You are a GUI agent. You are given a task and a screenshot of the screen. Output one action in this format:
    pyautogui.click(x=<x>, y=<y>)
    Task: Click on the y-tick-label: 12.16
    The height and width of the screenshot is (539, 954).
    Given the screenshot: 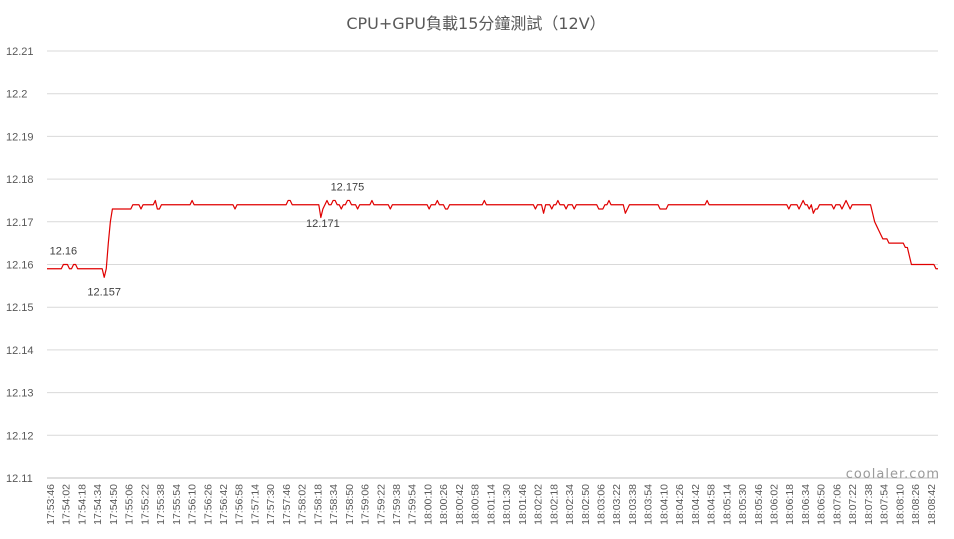 What is the action you would take?
    pyautogui.click(x=20, y=266)
    